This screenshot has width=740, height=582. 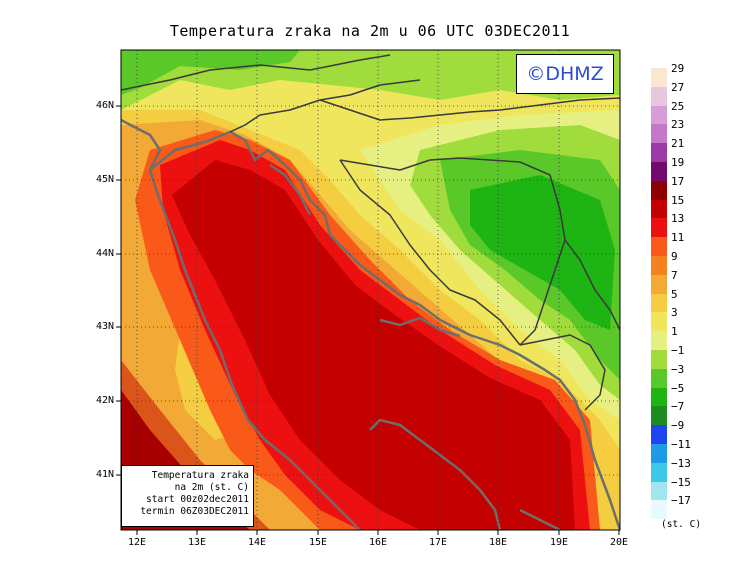 What do you see at coordinates (542, 292) in the screenshot?
I see `border-bosnia-east` at bounding box center [542, 292].